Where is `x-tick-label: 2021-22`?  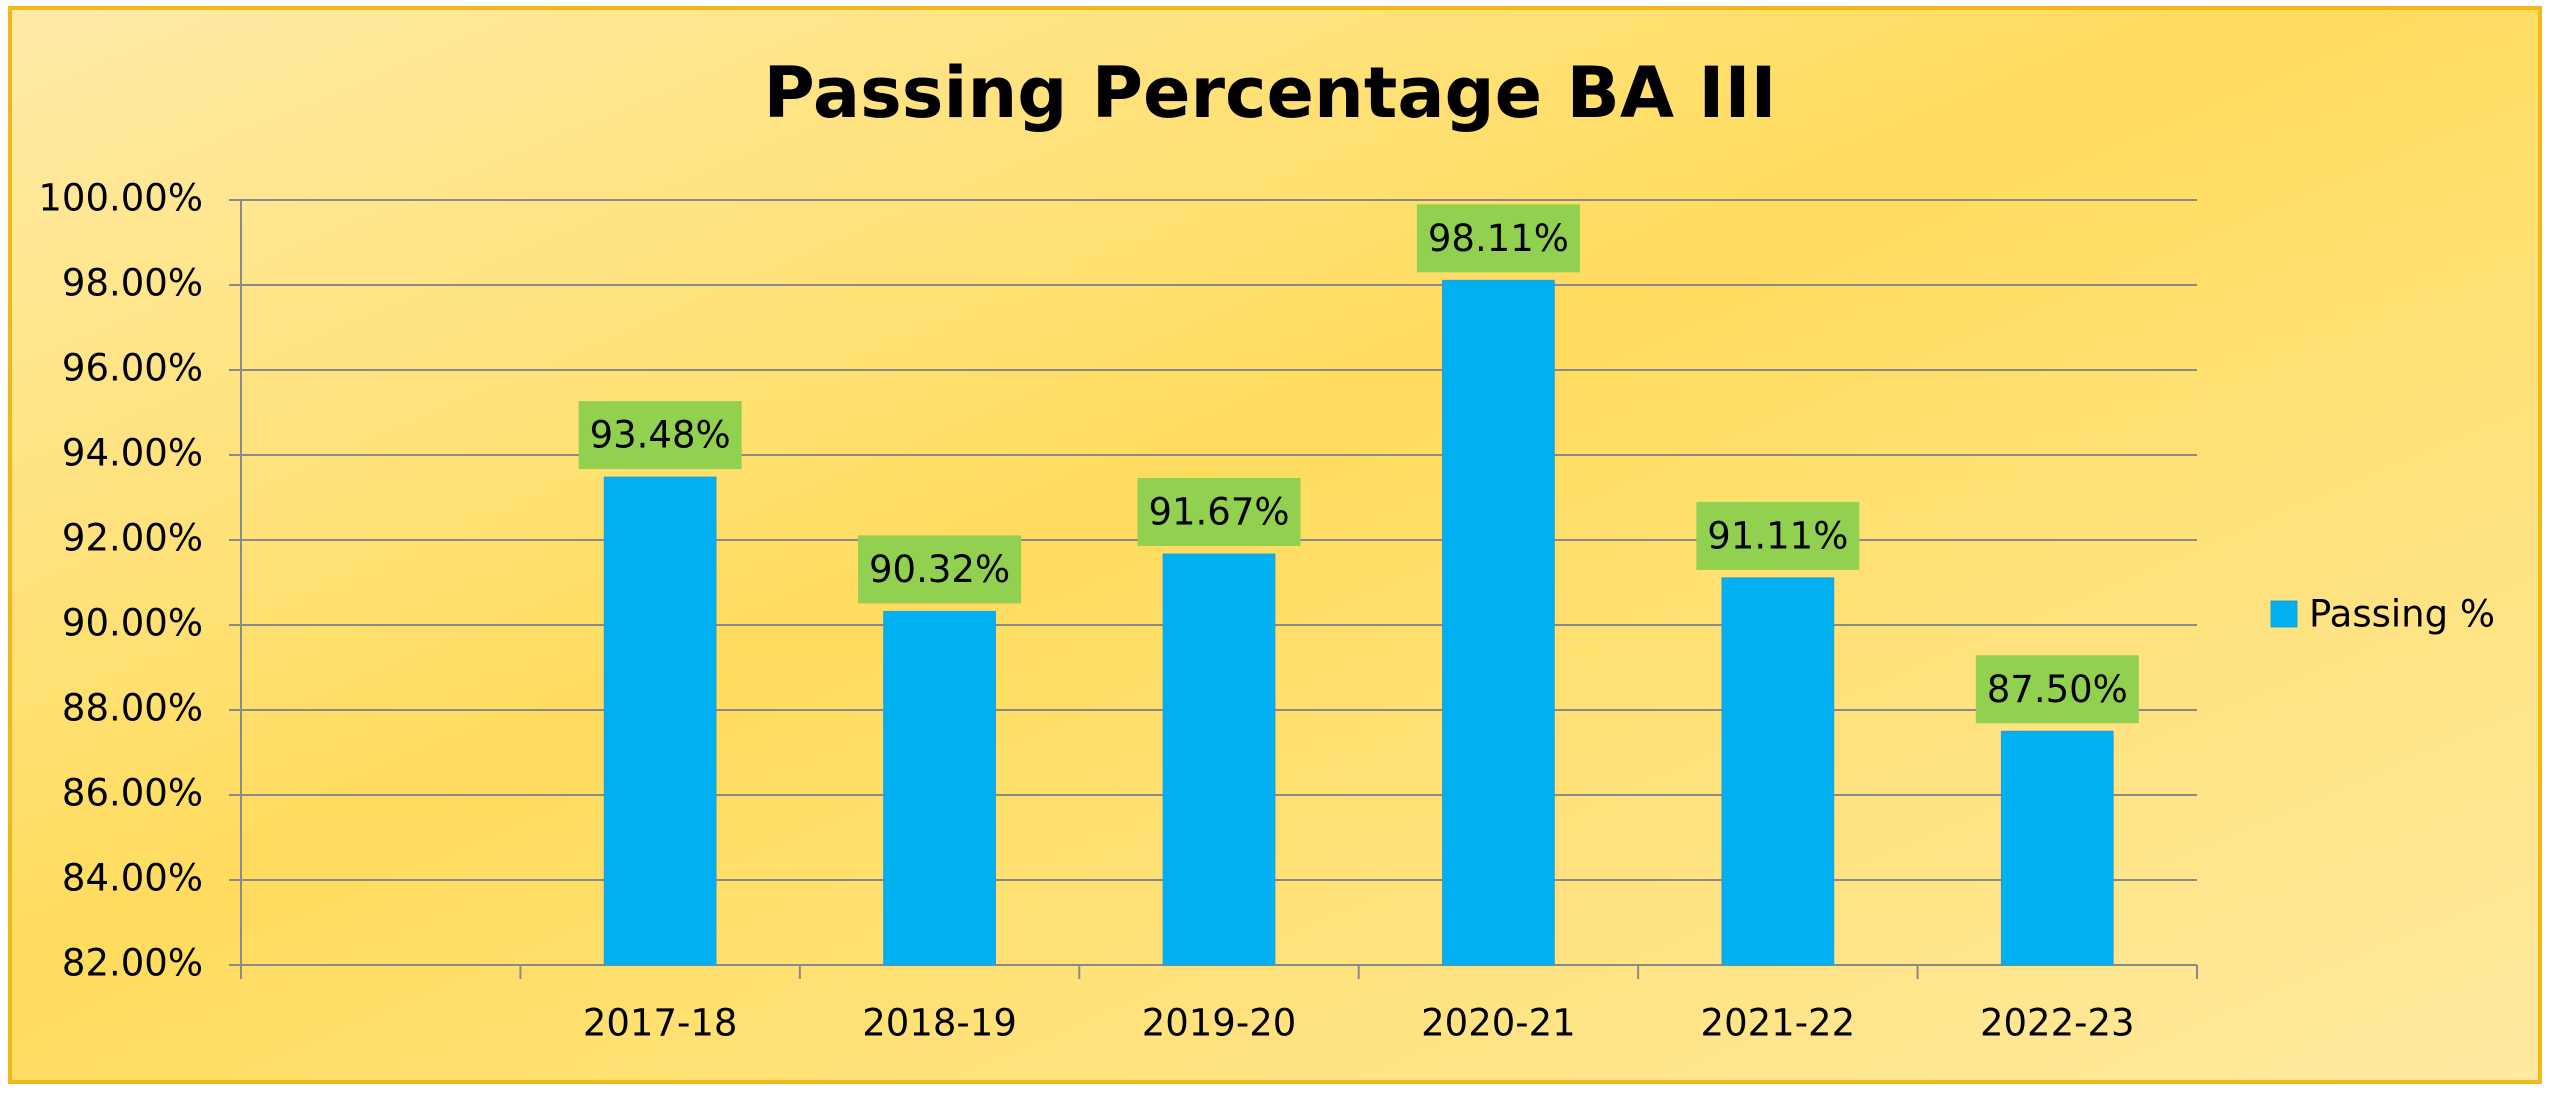
x-tick-label: 2021-22 is located at coordinates (1778, 1023).